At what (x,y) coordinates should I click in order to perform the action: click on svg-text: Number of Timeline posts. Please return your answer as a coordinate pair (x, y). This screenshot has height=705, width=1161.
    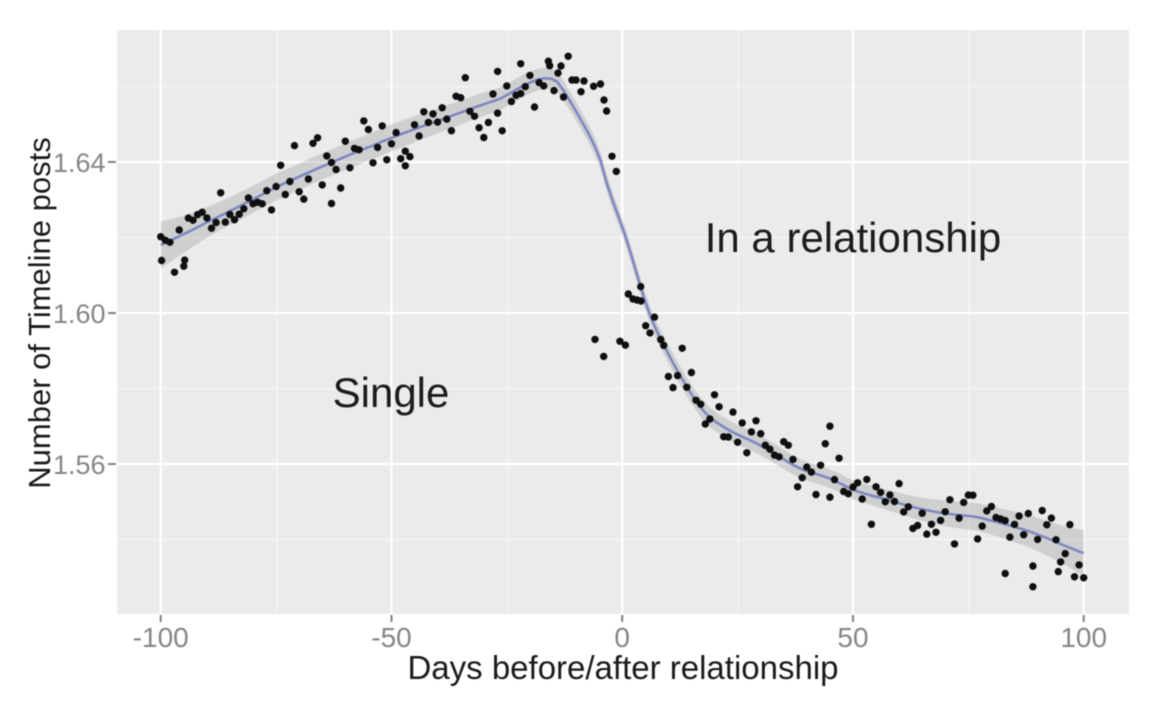
    Looking at the image, I should click on (39, 312).